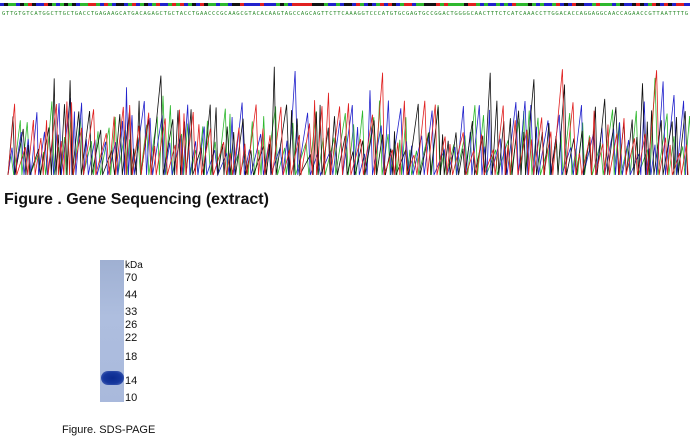 This screenshot has width=690, height=437. What do you see at coordinates (131, 278) in the screenshot?
I see `marker-label: 70` at bounding box center [131, 278].